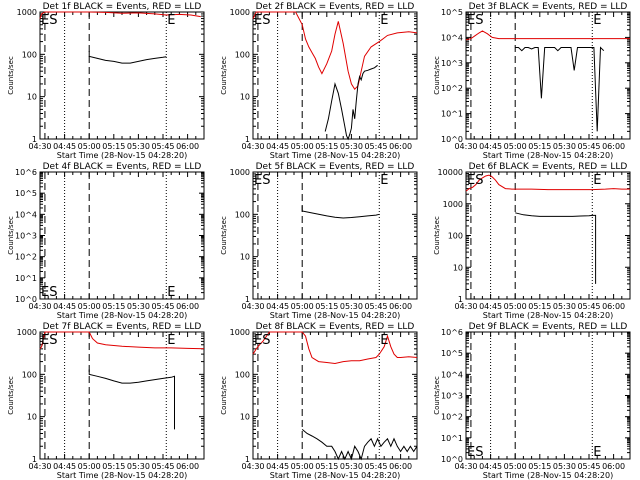 The height and width of the screenshot is (480, 640). I want to click on y-tick-label: 10^2, so click(26, 257).